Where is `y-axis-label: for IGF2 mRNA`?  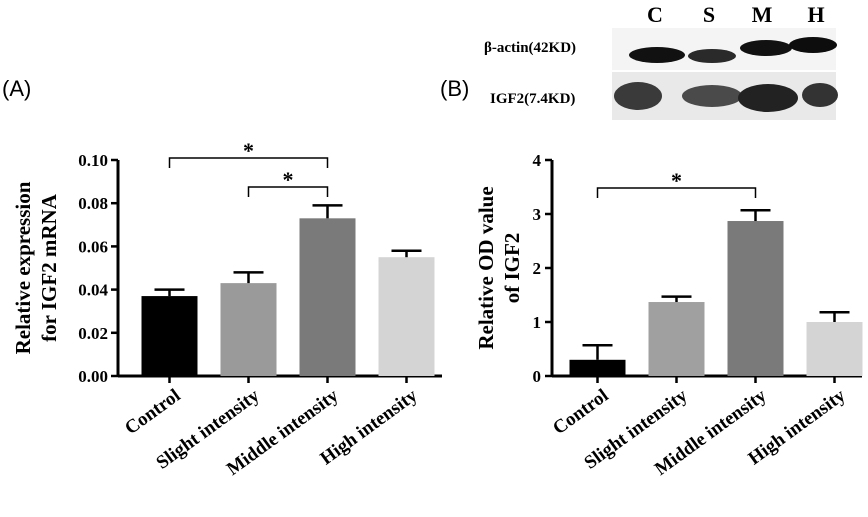
y-axis-label: for IGF2 mRNA is located at coordinates (49, 267).